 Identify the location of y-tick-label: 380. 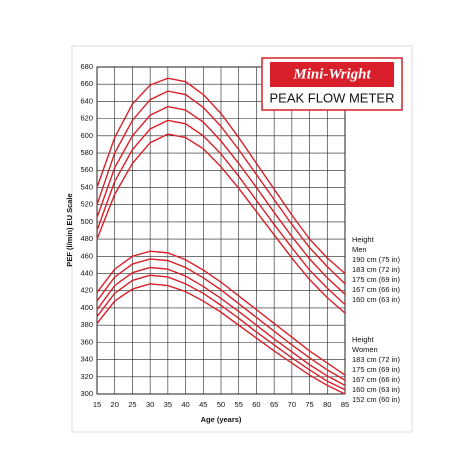
(86, 324).